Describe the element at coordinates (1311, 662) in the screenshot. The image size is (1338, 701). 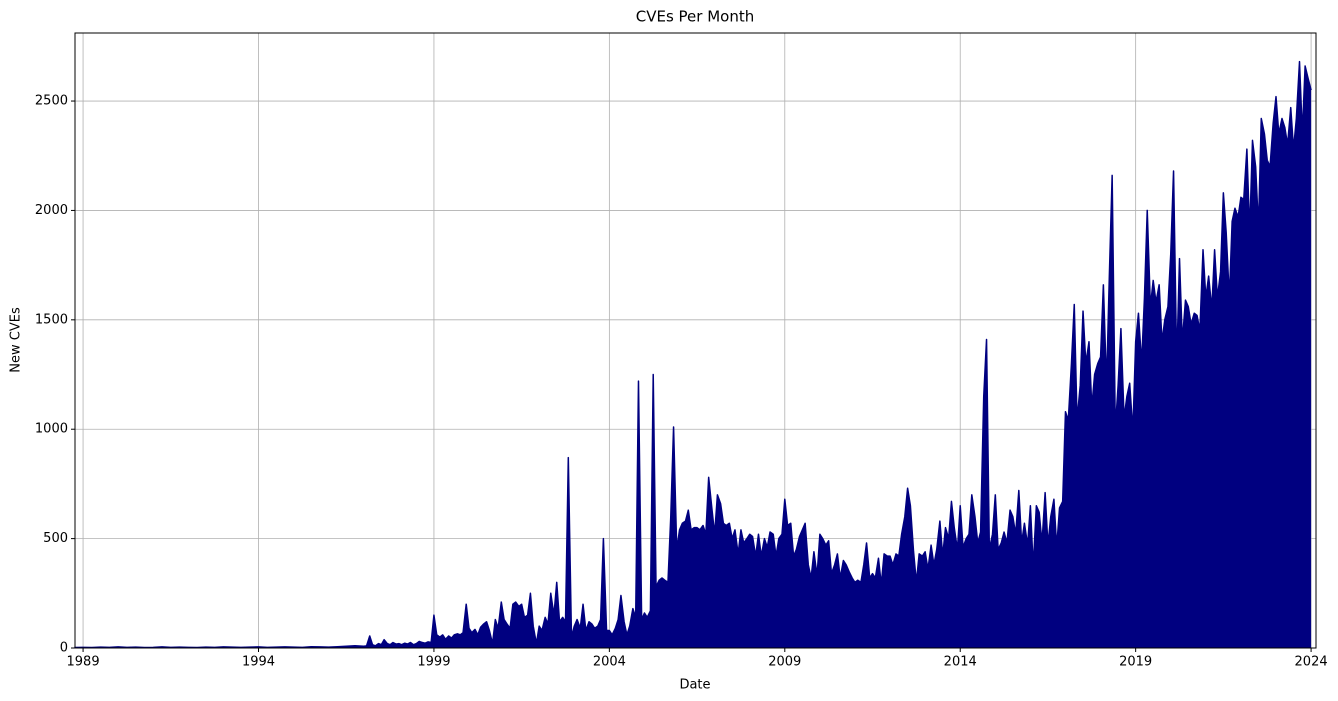
I see `x-tick-label: 2024` at that location.